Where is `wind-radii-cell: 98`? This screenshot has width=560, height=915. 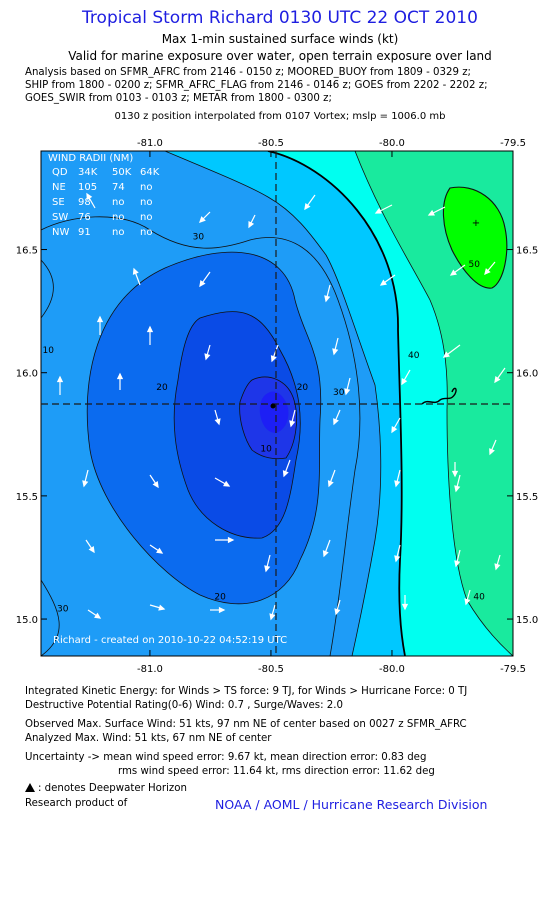 wind-radii-cell: 98 is located at coordinates (84, 202).